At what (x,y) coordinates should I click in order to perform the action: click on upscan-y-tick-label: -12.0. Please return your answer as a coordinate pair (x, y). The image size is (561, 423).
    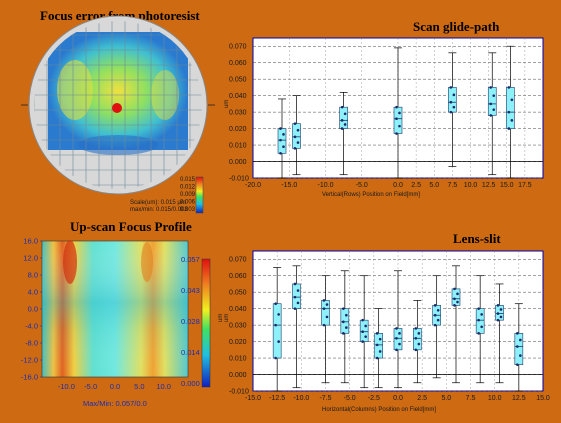
    Looking at the image, I should click on (29, 360).